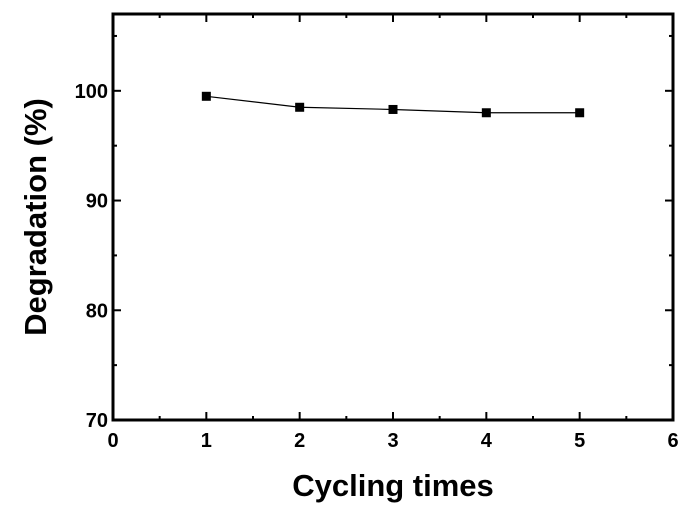  I want to click on series-layer, so click(393, 104).